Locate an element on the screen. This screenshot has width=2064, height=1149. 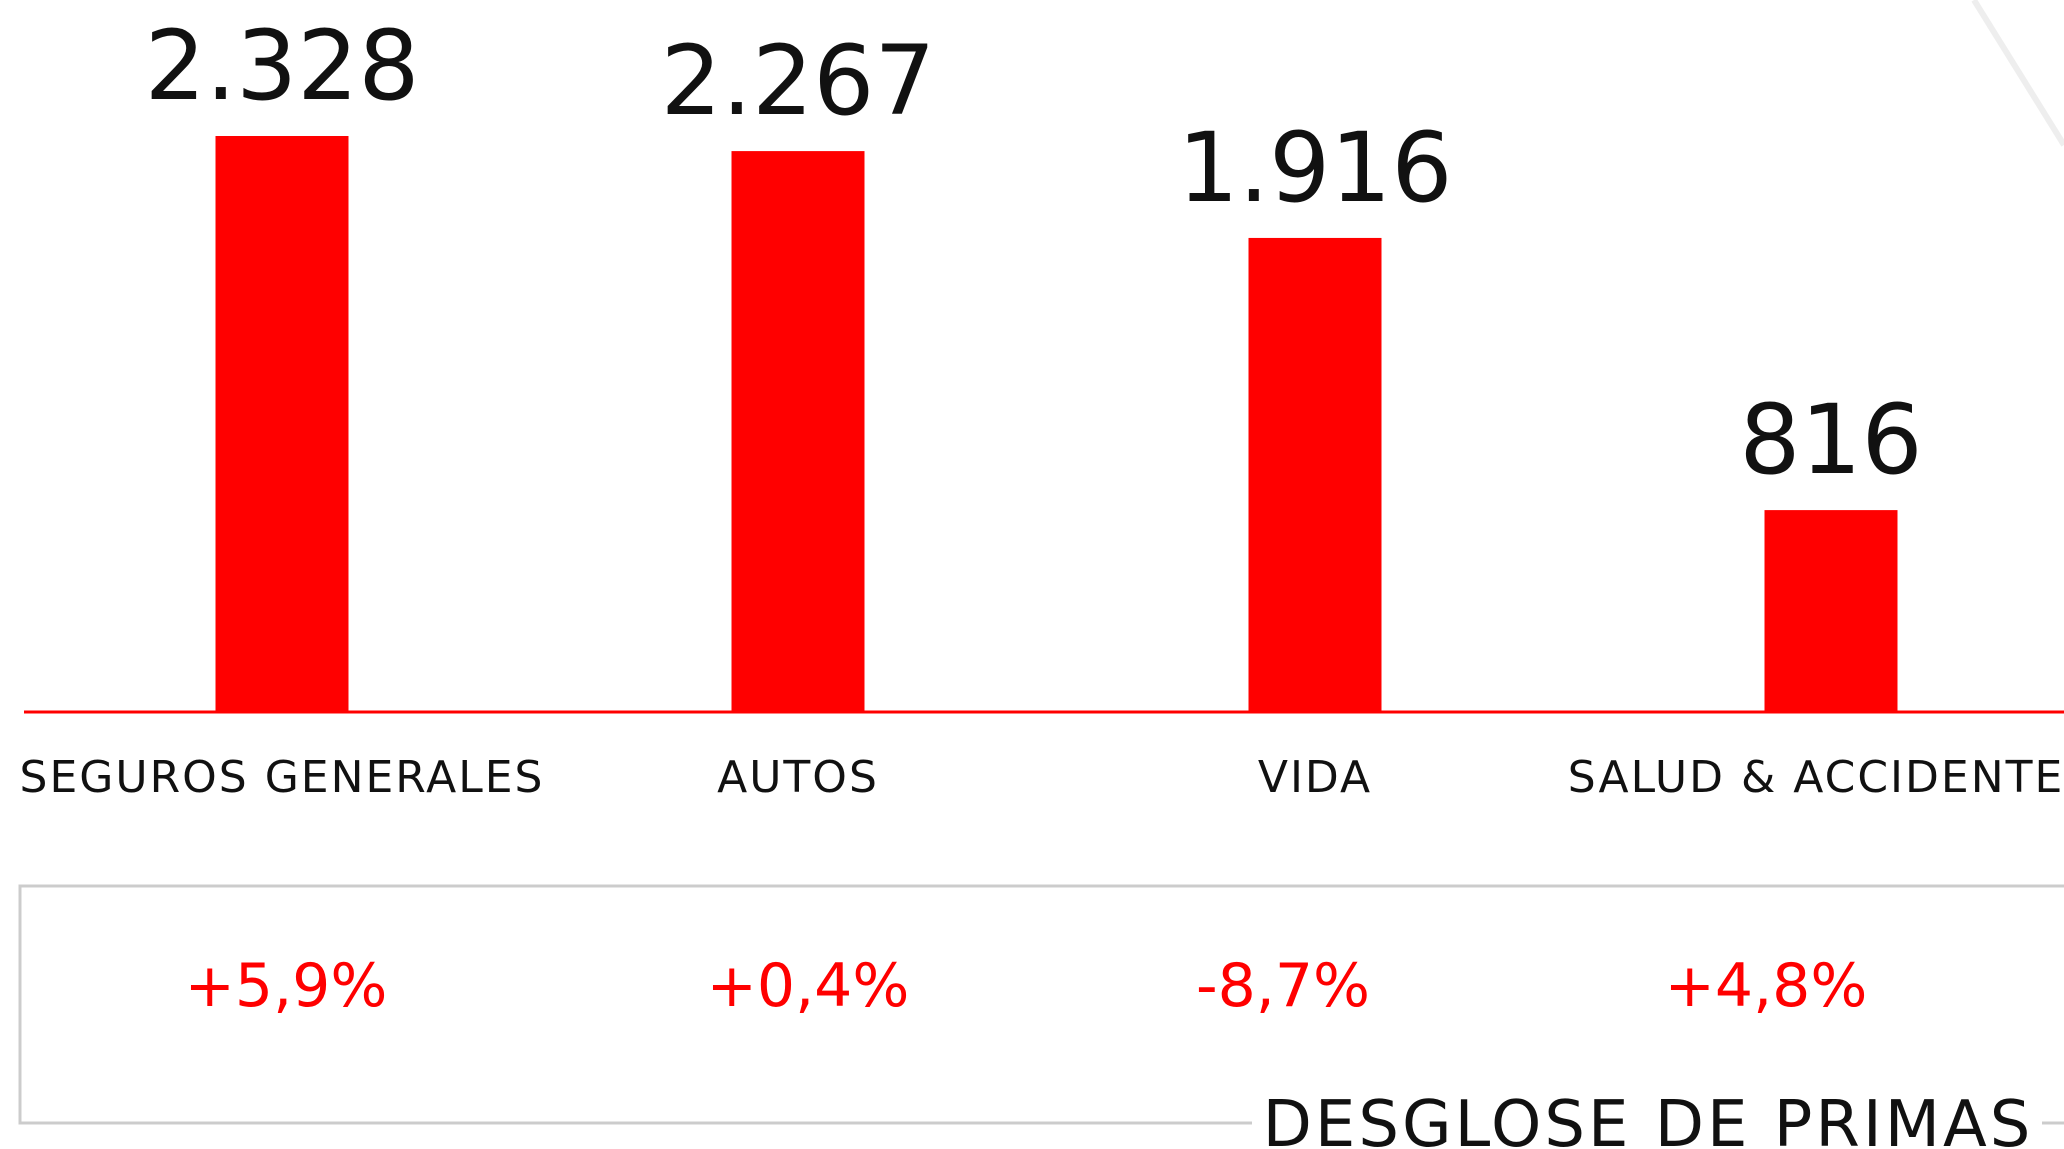
chart-title: DESGLOSE DE PRIMAS is located at coordinates (1648, 1118).